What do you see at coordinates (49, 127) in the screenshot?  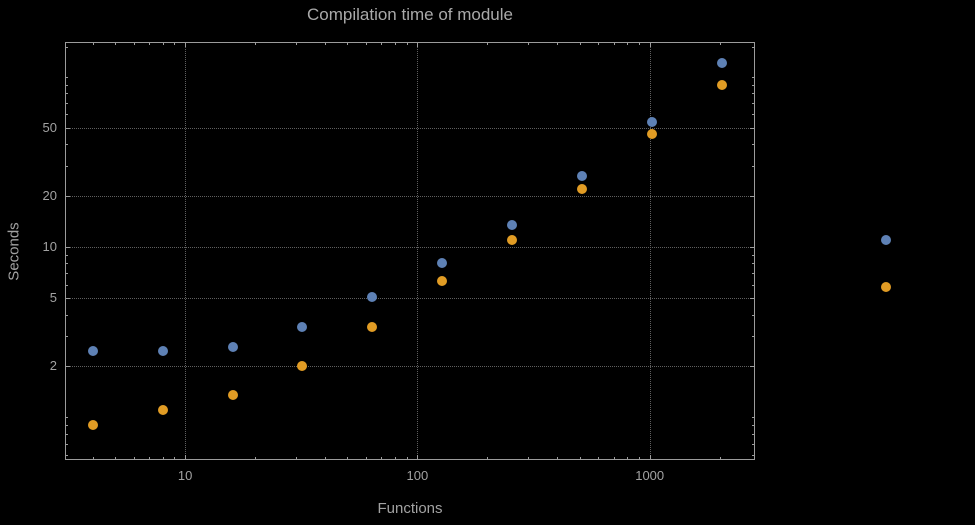 I see `y-tick-label: 50` at bounding box center [49, 127].